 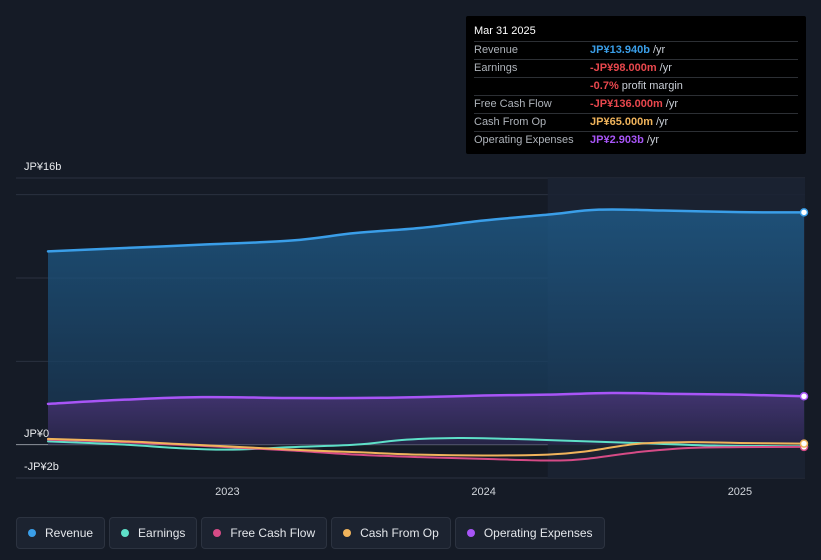 I want to click on y-axis: JP¥16b JP¥0 -JP¥2b, so click(x=42, y=317).